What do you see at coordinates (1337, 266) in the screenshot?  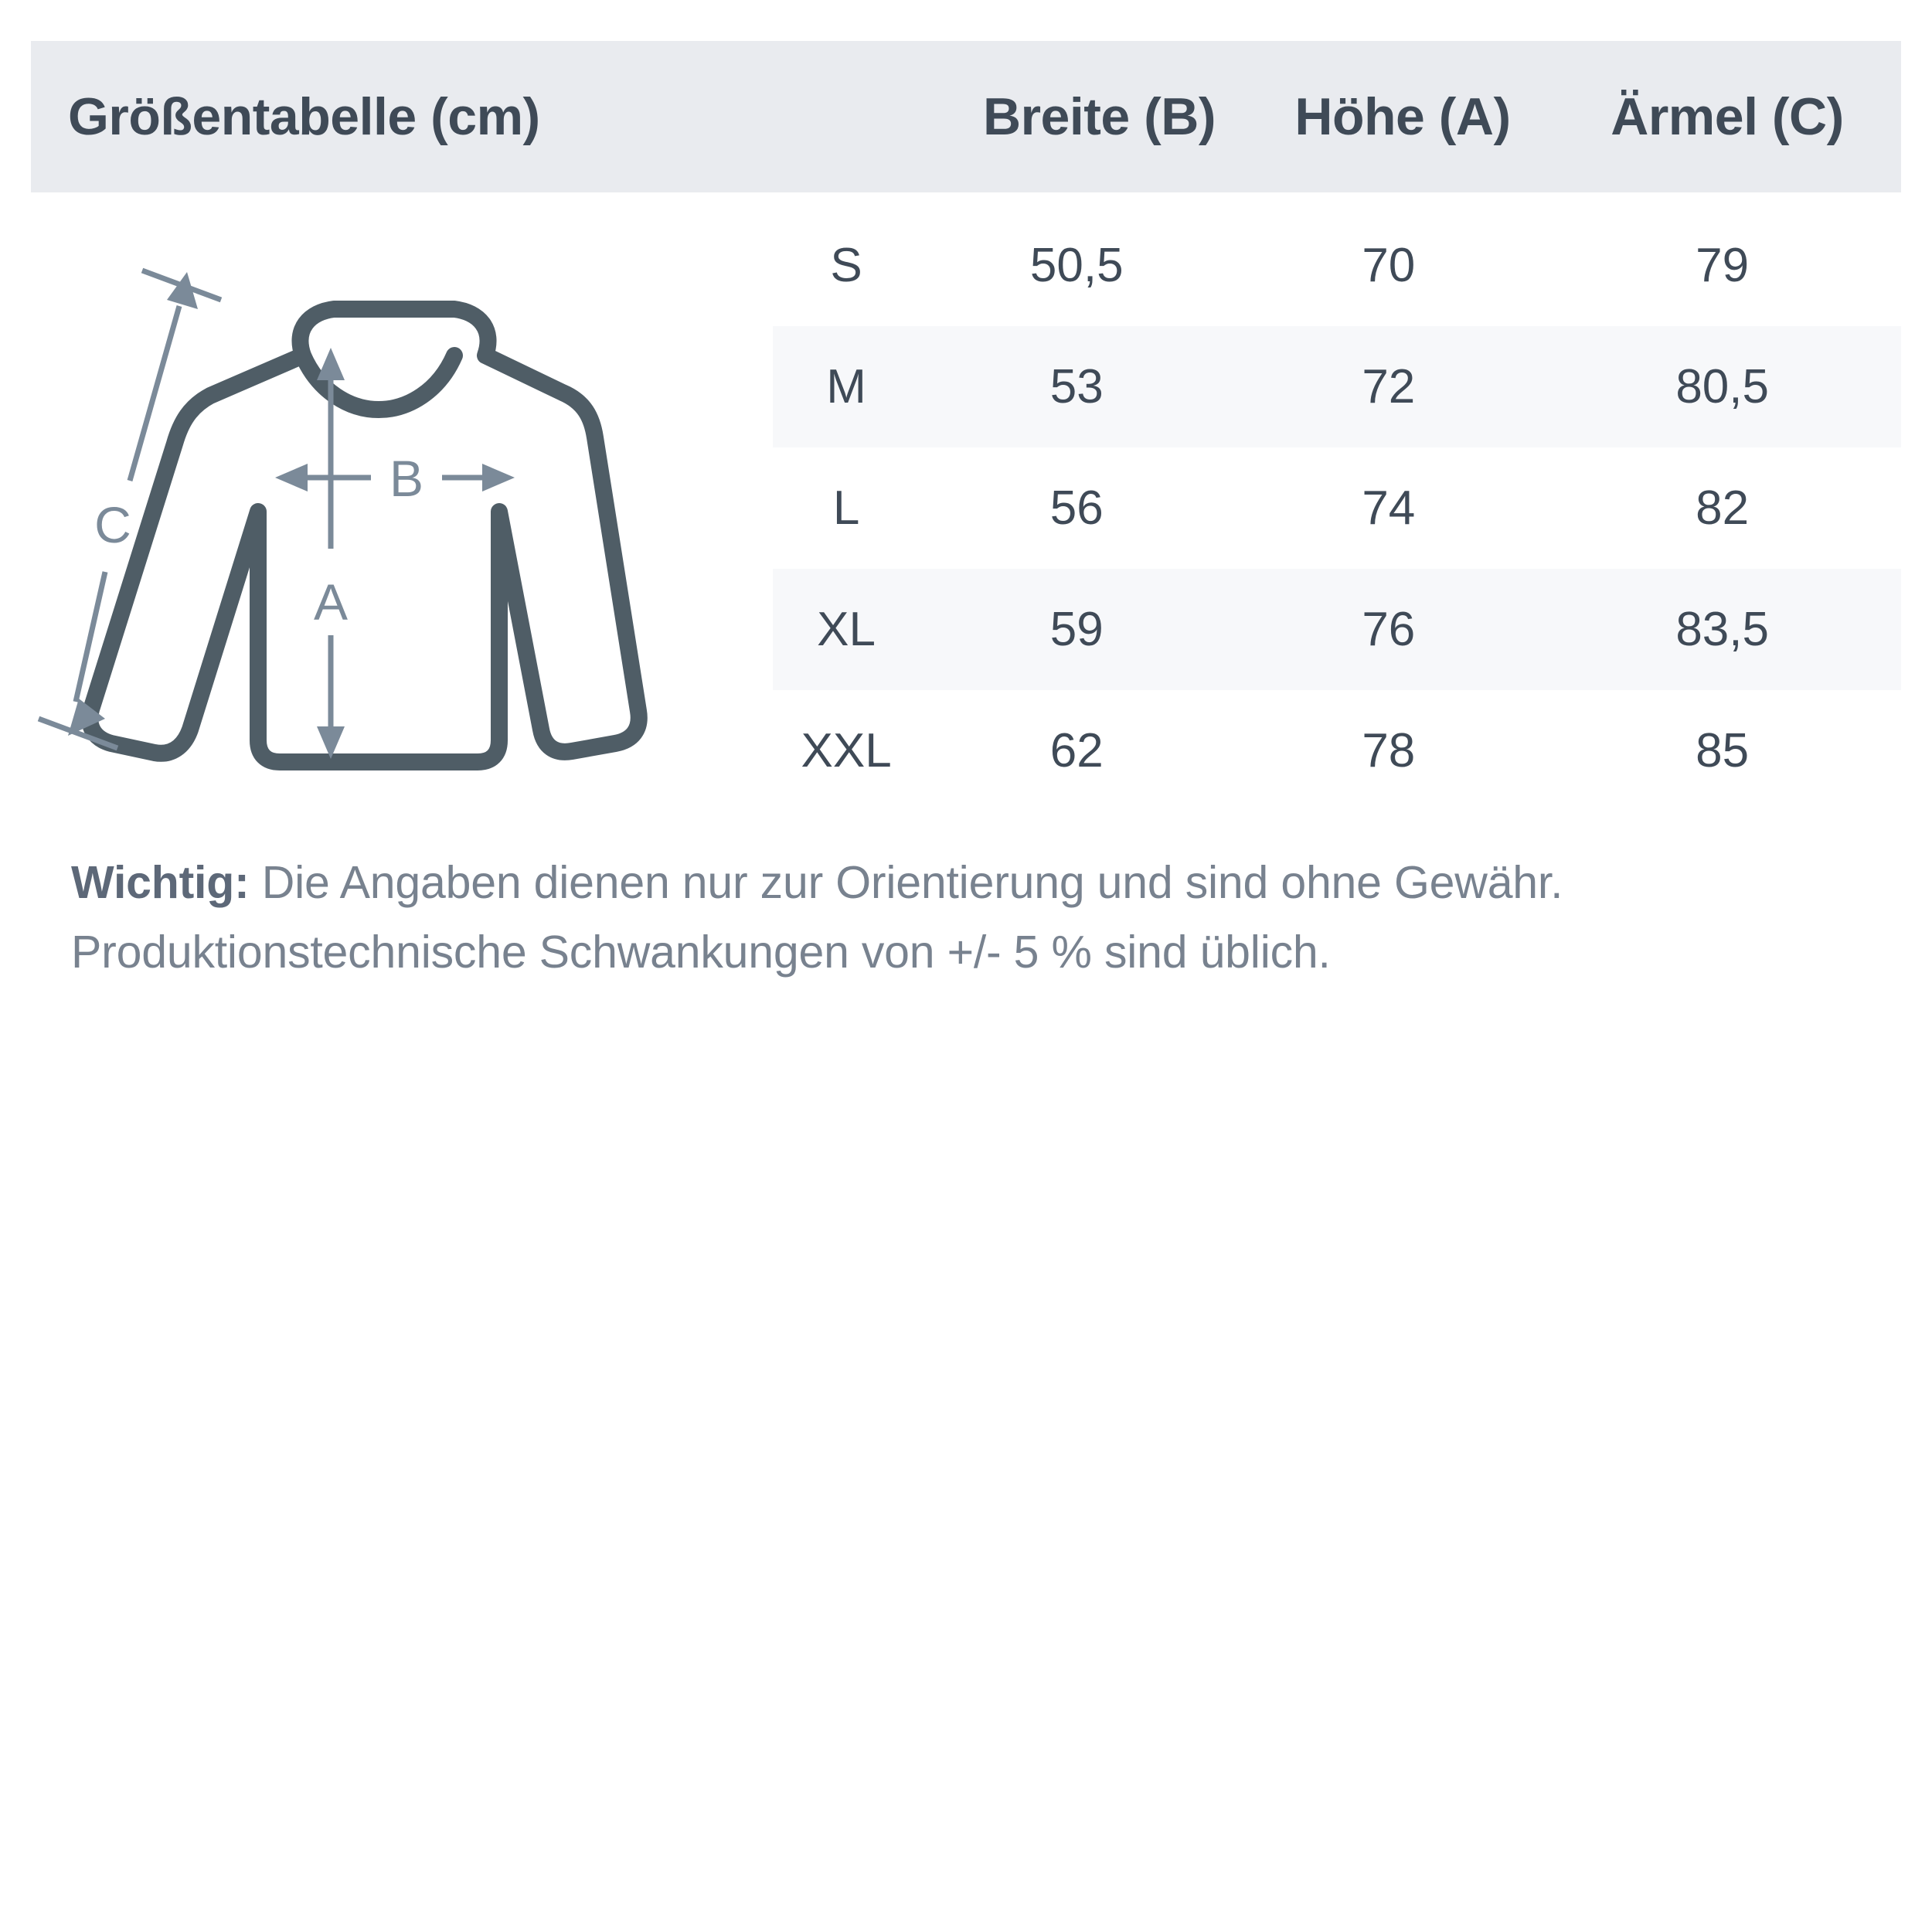 I see `table-row: S 50,5 70 79` at bounding box center [1337, 266].